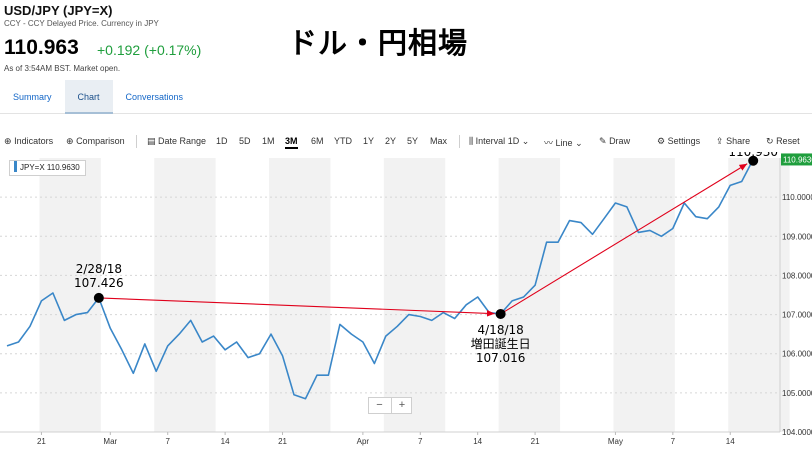  I want to click on tab-chart: Chart, so click(88, 97).